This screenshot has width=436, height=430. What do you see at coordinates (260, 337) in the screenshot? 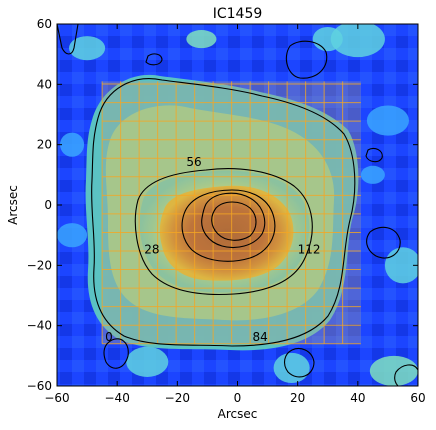
I see `grid-cell-label: 84` at bounding box center [260, 337].